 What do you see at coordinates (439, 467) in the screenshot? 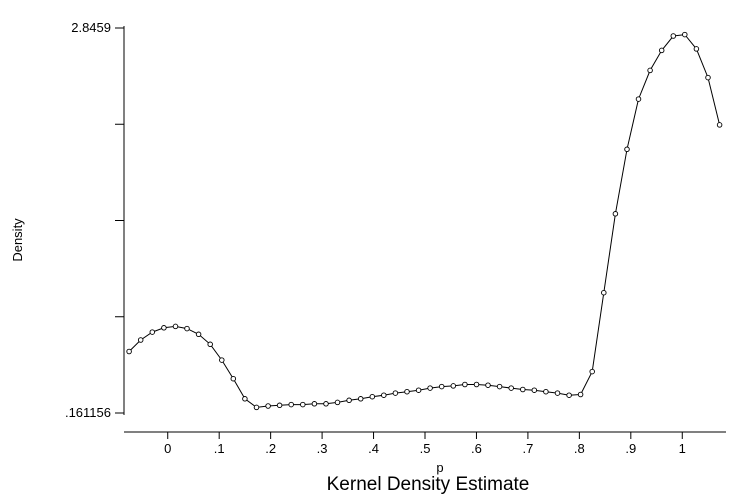
I see `x-axis-title: p` at bounding box center [439, 467].